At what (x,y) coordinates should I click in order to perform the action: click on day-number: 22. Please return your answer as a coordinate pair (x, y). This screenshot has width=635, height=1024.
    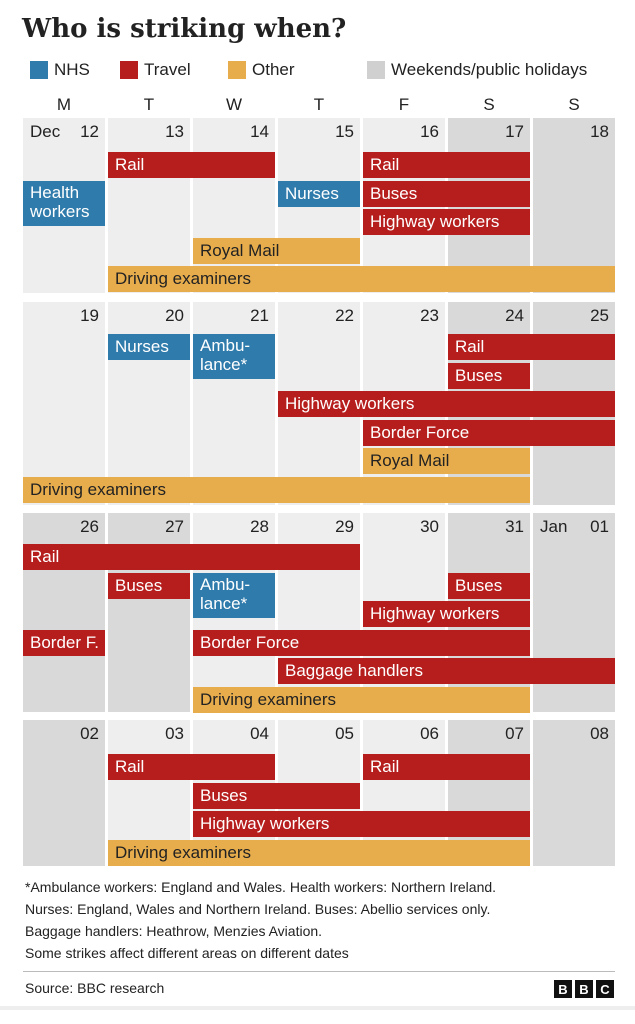
    Looking at the image, I should click on (344, 315).